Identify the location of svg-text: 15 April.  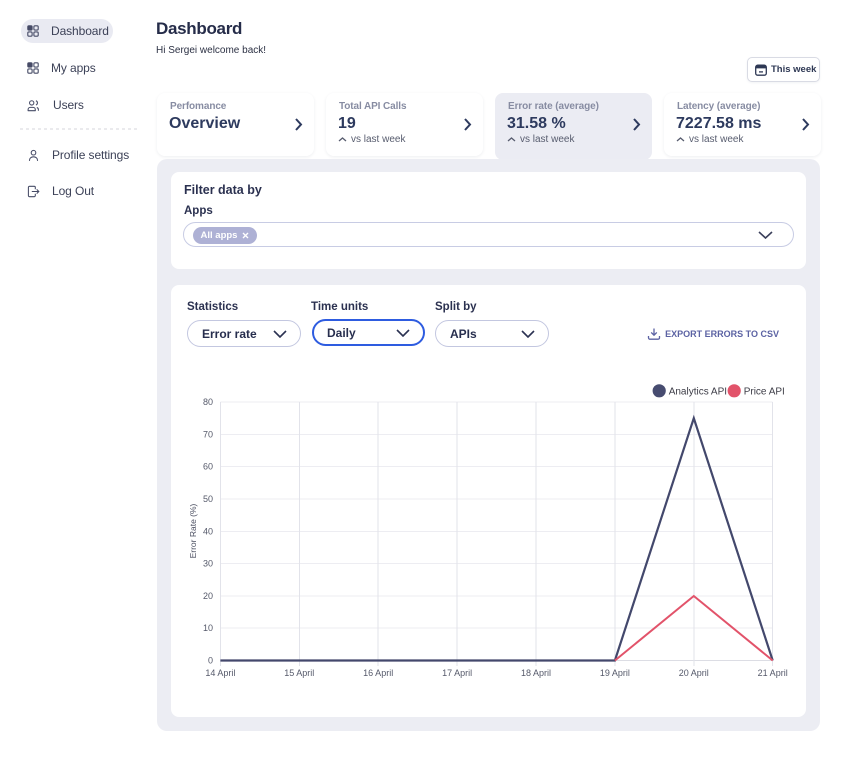
(299, 673).